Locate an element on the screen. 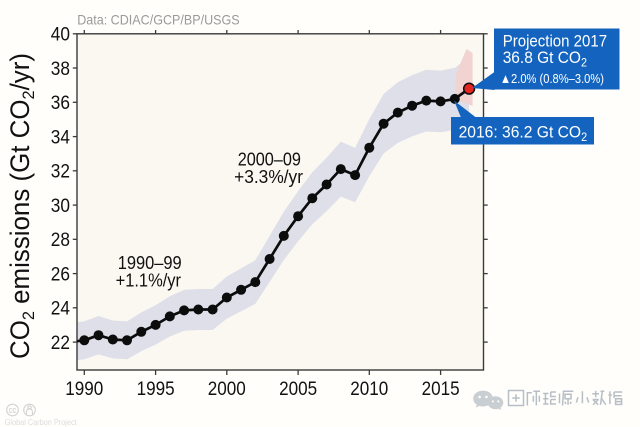 This screenshot has height=427, width=640. svg-text: CO2 emissions (Gt CO2/yr) is located at coordinates (21, 206).